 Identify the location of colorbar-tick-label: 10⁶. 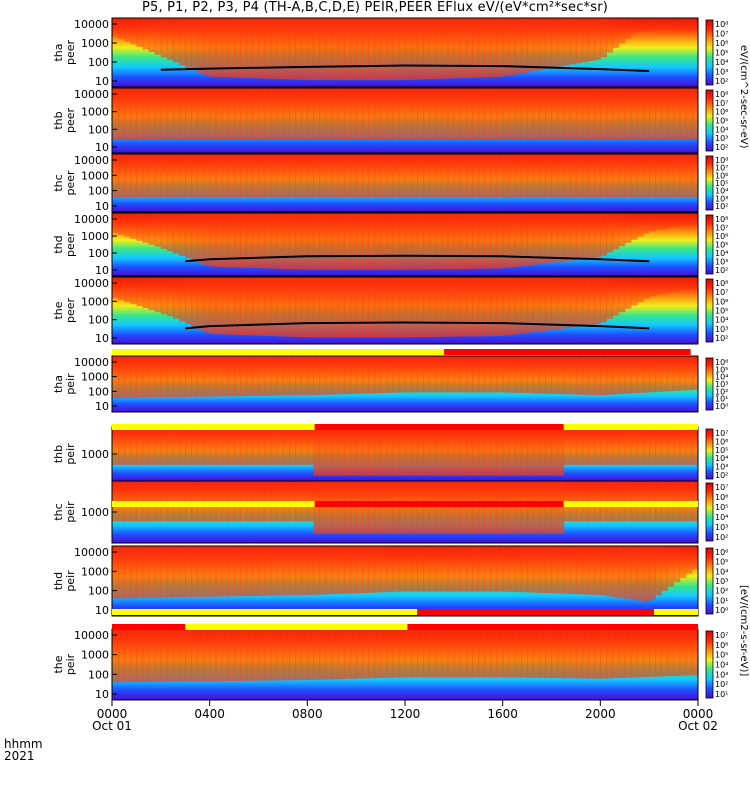
(721, 43).